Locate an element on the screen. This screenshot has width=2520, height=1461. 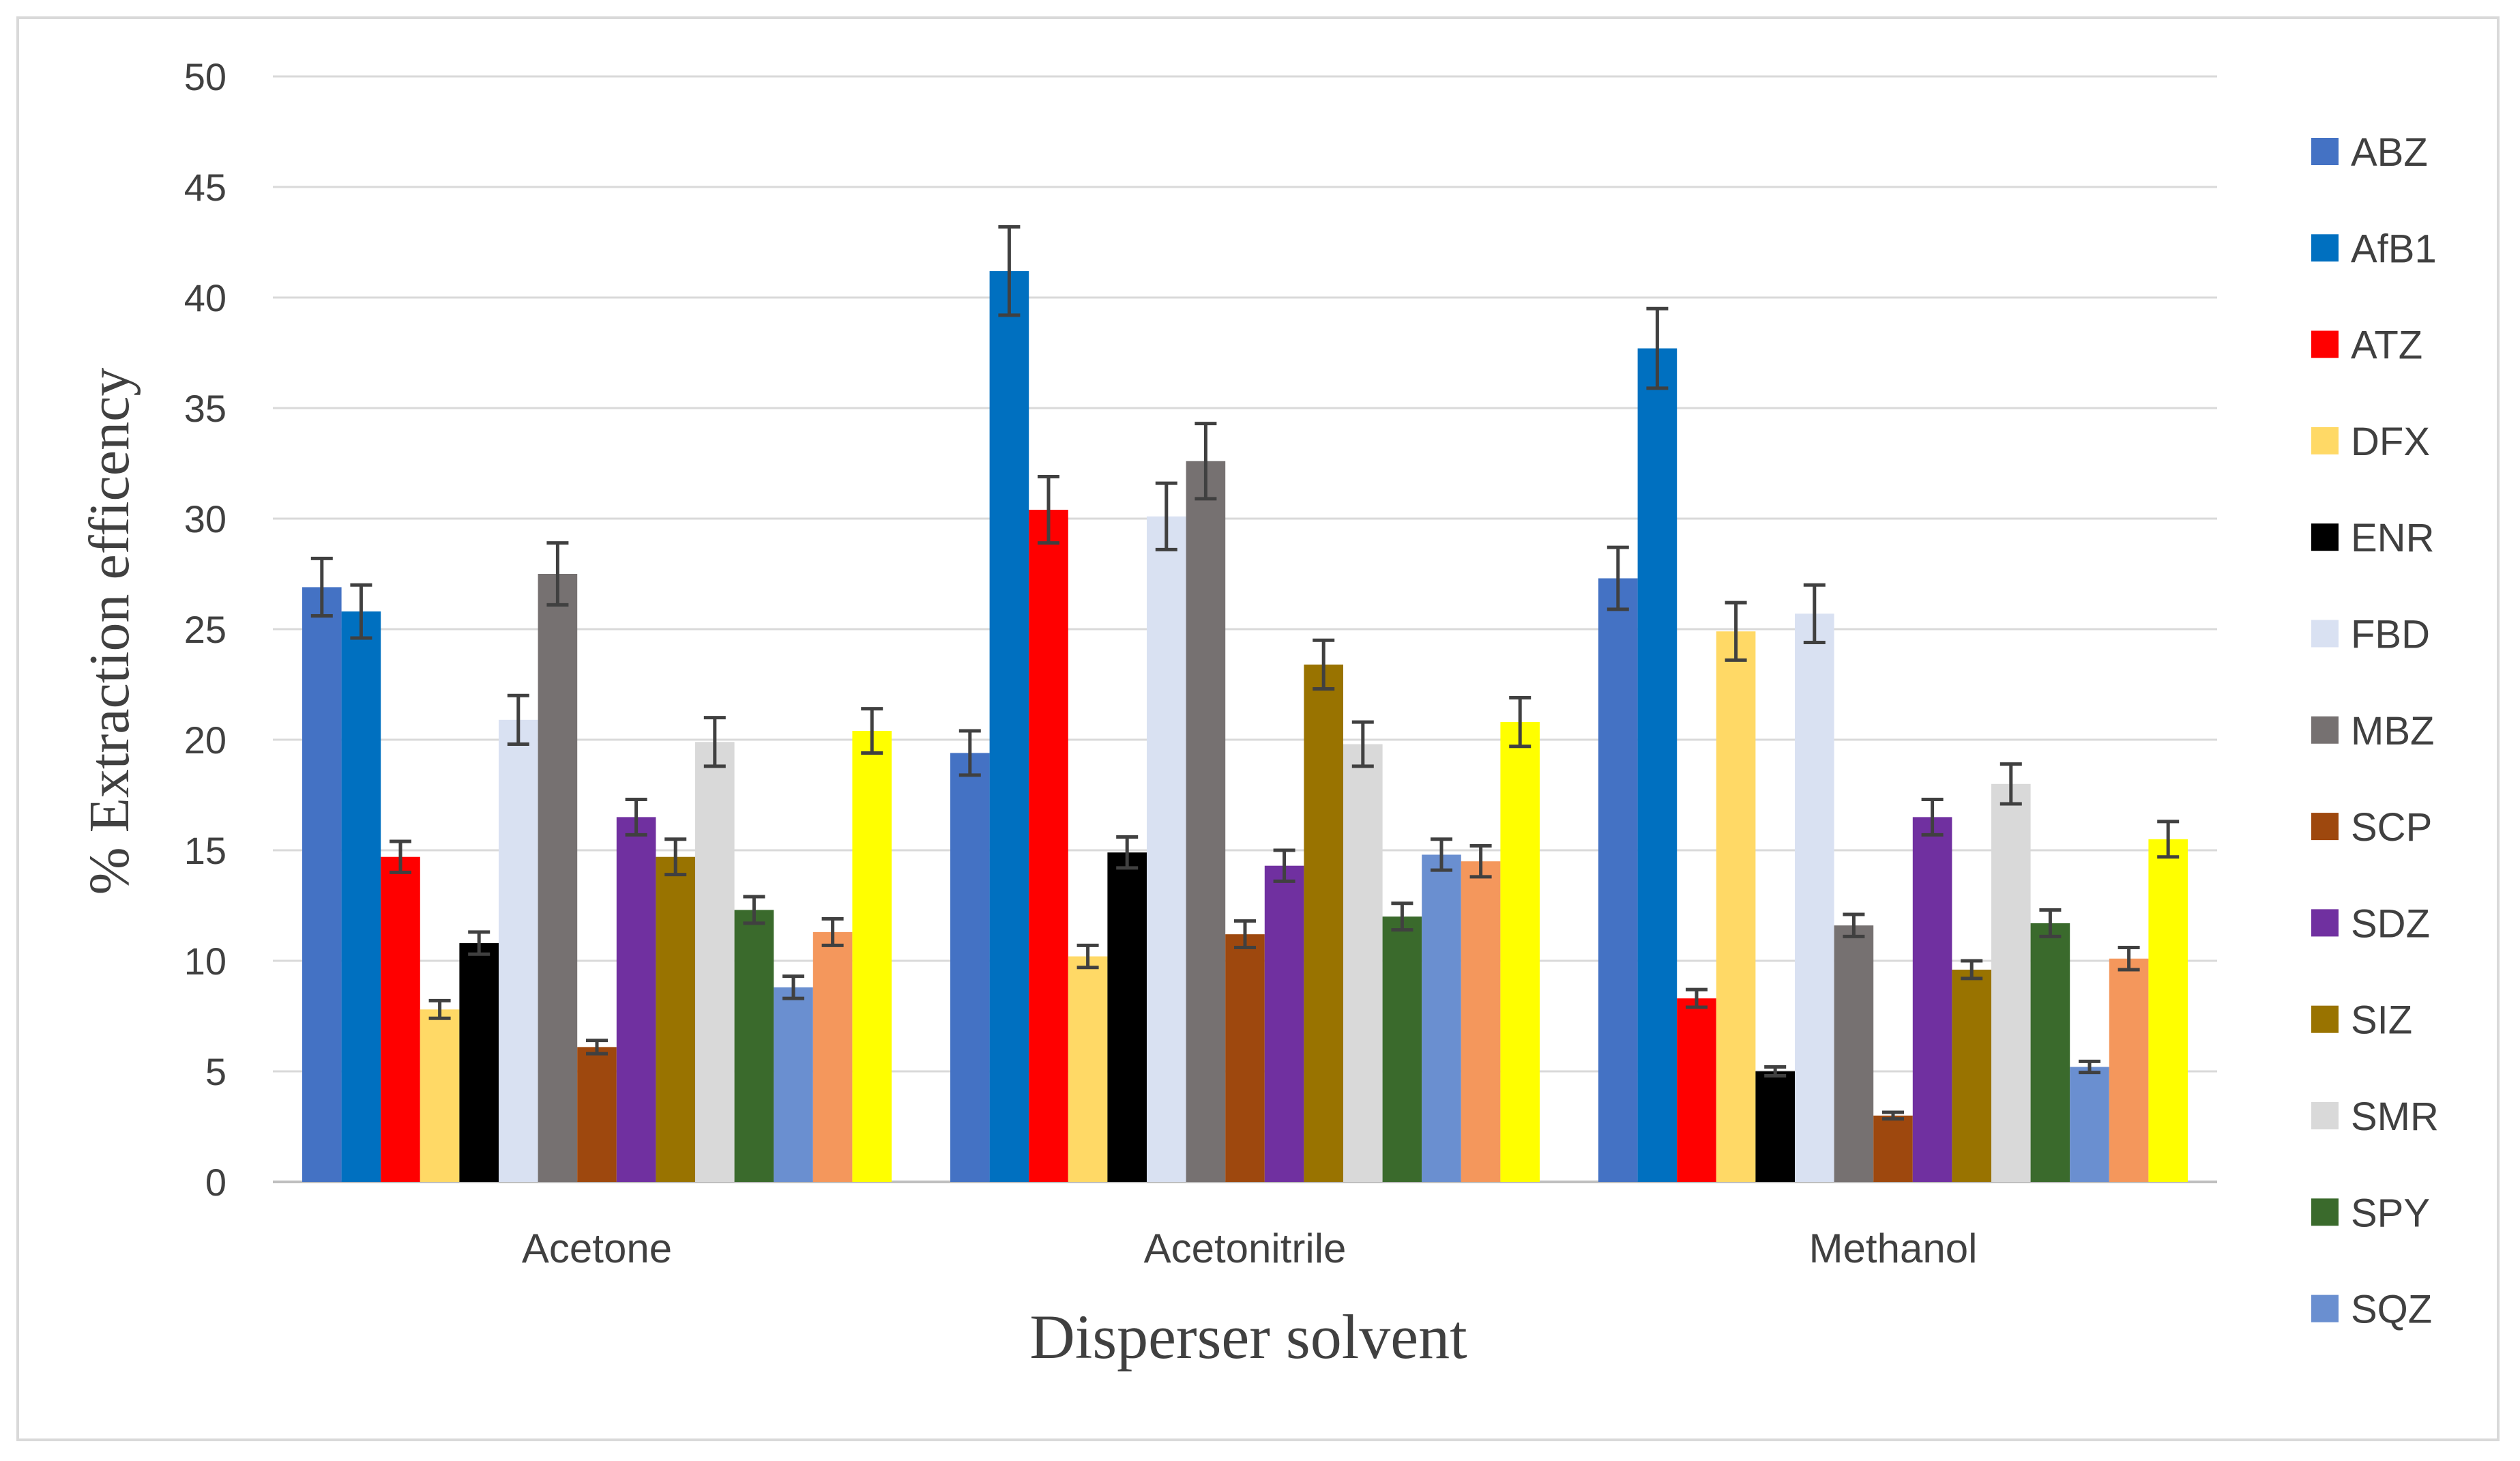
legend-item-abz: ABZ is located at coordinates (2369, 152).